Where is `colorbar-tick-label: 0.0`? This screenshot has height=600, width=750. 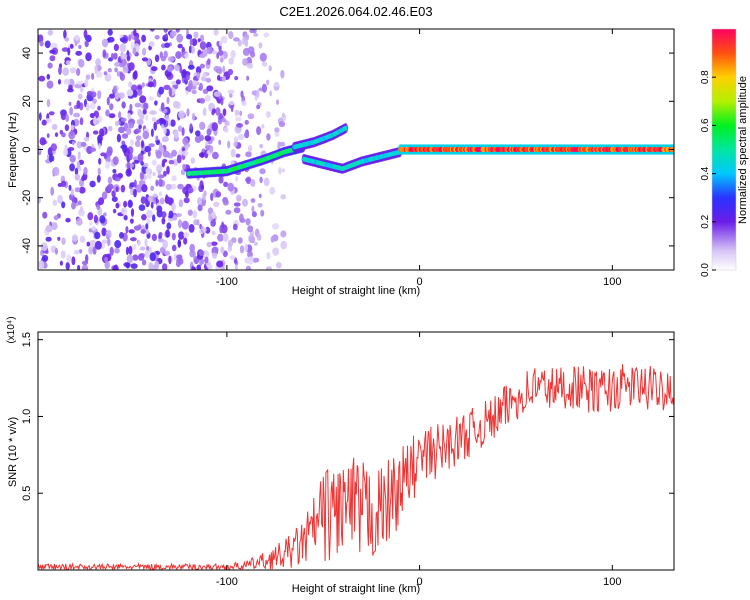
colorbar-tick-label: 0.0 is located at coordinates (705, 270).